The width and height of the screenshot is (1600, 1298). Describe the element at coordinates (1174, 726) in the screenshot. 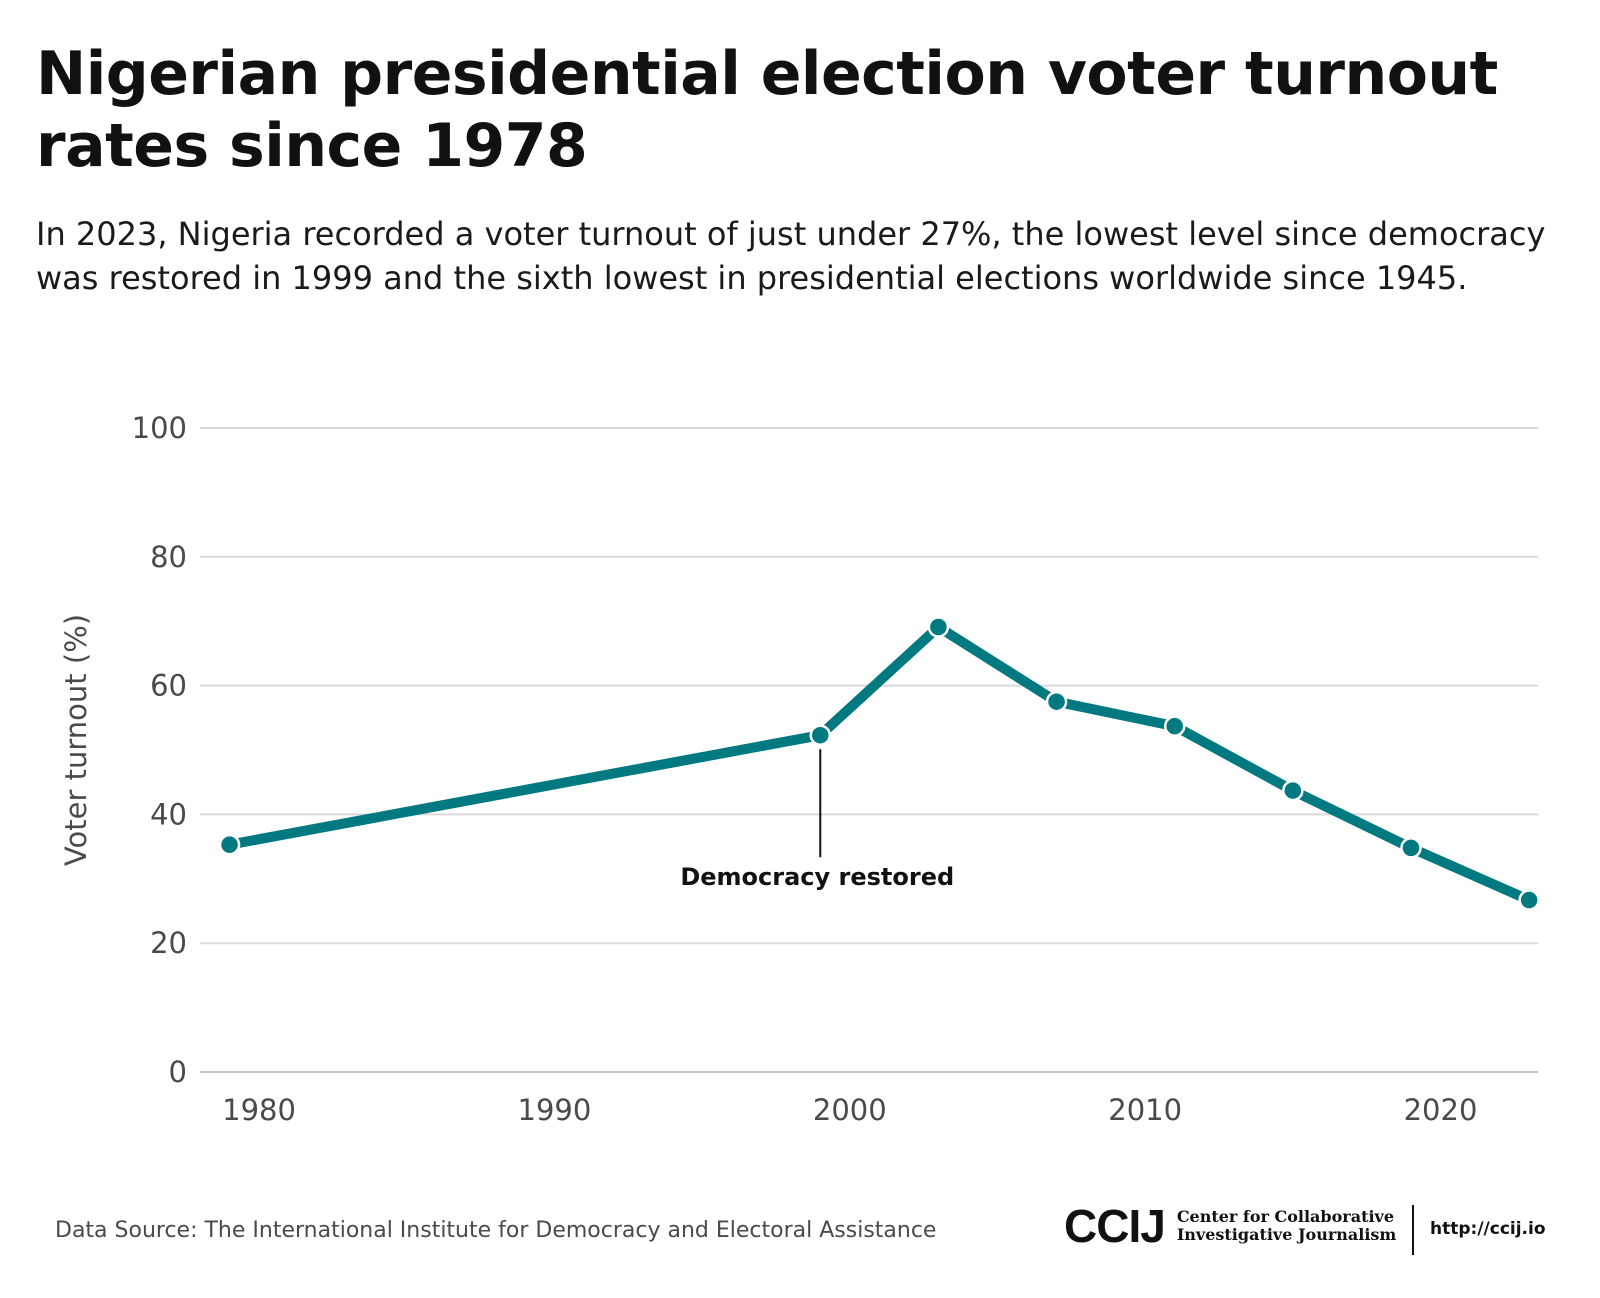

I see `data-point-2011` at that location.